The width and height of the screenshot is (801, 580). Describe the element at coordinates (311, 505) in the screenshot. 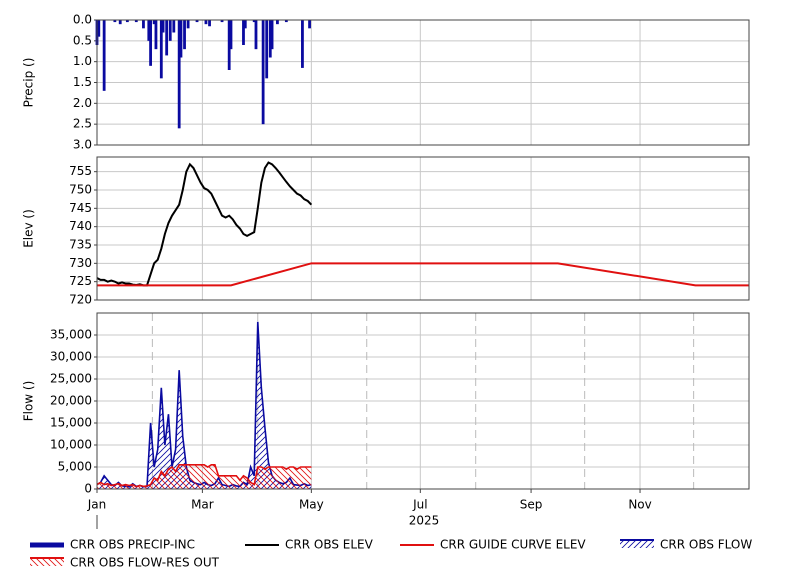

I see `x-tick-label: May` at that location.